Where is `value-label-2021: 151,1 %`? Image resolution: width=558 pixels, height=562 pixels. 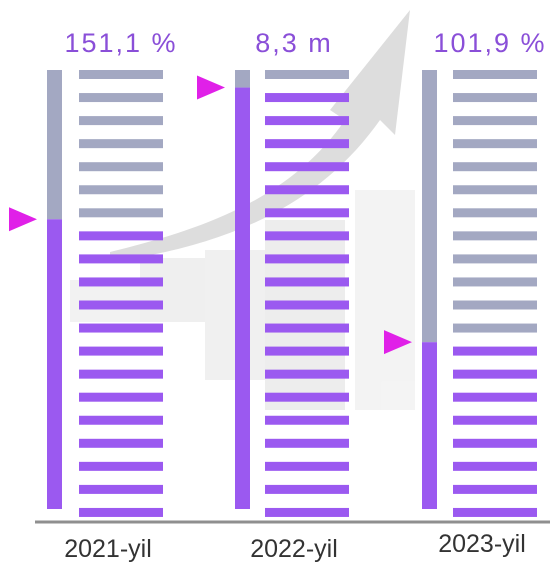 value-label-2021: 151,1 % is located at coordinates (120, 43).